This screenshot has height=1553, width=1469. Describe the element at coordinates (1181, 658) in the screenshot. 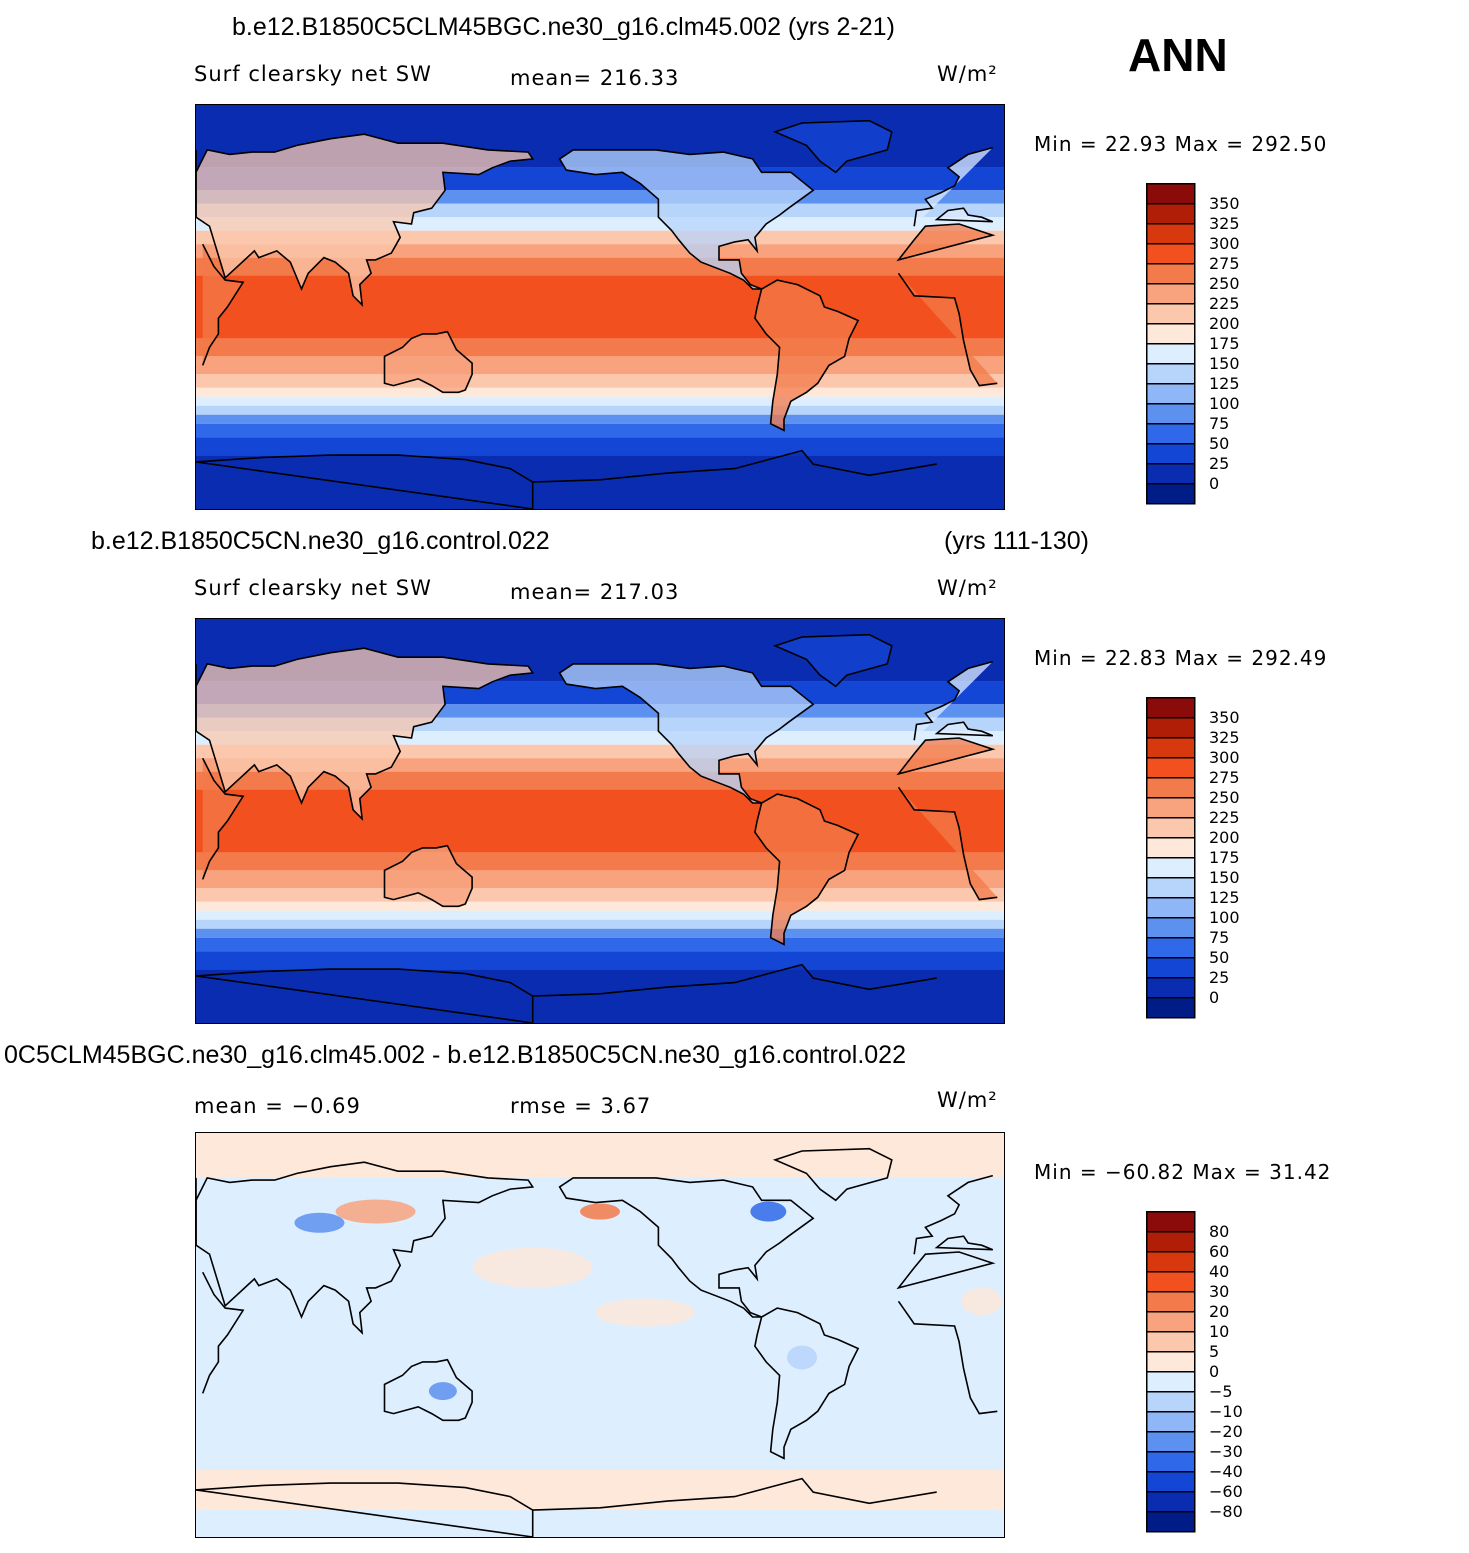

I see `panel-2-minmax: Min = 22.83 Max = 292.49` at that location.